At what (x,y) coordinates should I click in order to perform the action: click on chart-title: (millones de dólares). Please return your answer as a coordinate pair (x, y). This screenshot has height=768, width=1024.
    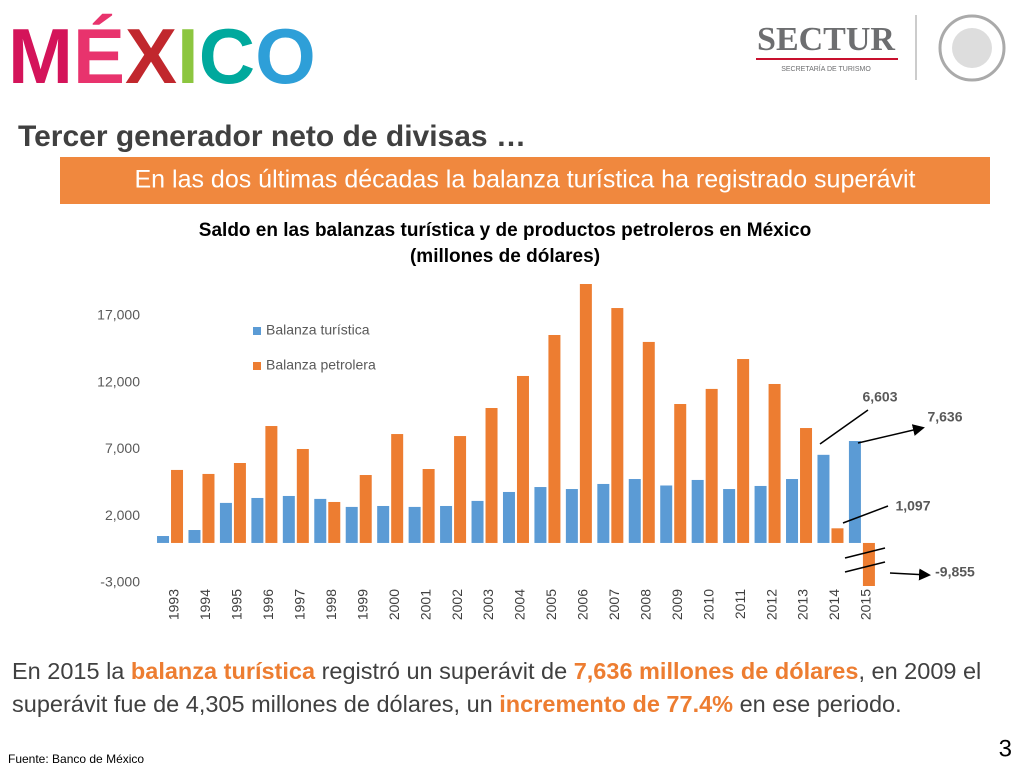
    Looking at the image, I should click on (505, 256).